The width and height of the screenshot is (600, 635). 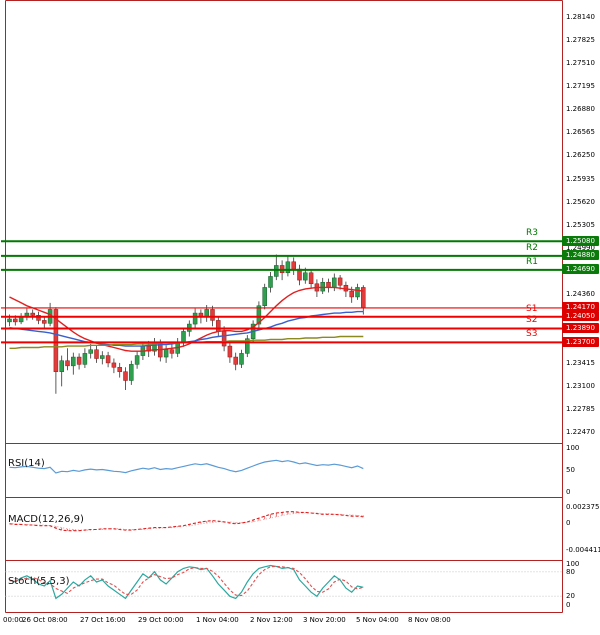 I want to click on candlestick-series, so click(x=186, y=324).